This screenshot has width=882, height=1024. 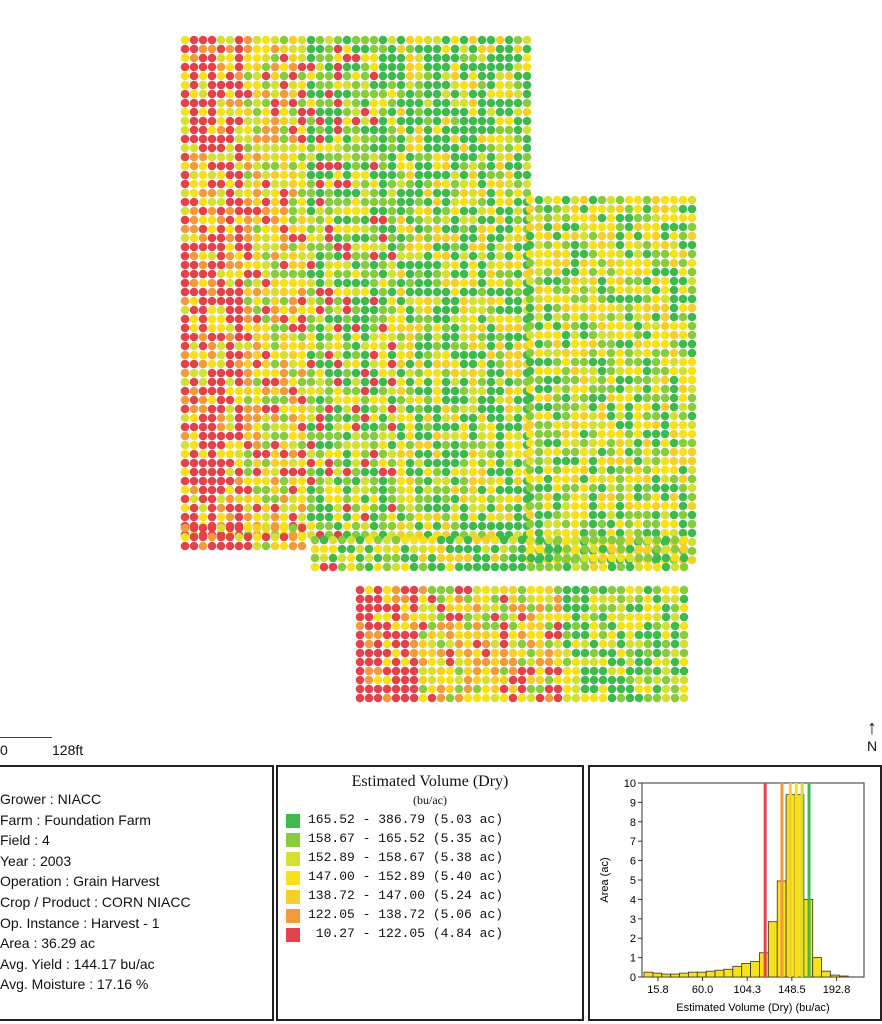 I want to click on info-line: Crop / Product : CORN NIACC, so click(x=95, y=901).